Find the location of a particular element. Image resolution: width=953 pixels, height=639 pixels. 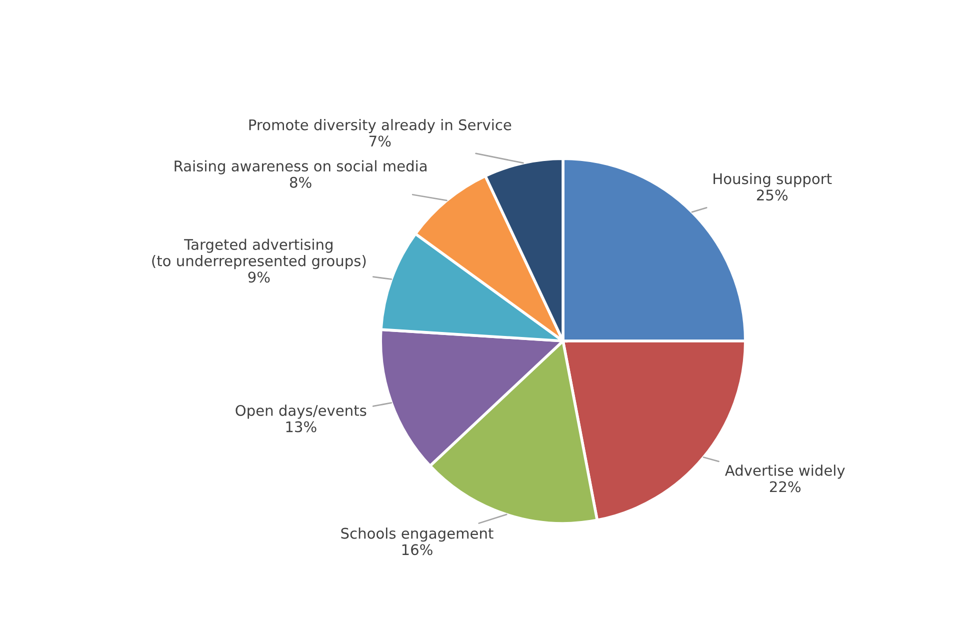

slice-label: Promote diversity already in Service is located at coordinates (380, 126).